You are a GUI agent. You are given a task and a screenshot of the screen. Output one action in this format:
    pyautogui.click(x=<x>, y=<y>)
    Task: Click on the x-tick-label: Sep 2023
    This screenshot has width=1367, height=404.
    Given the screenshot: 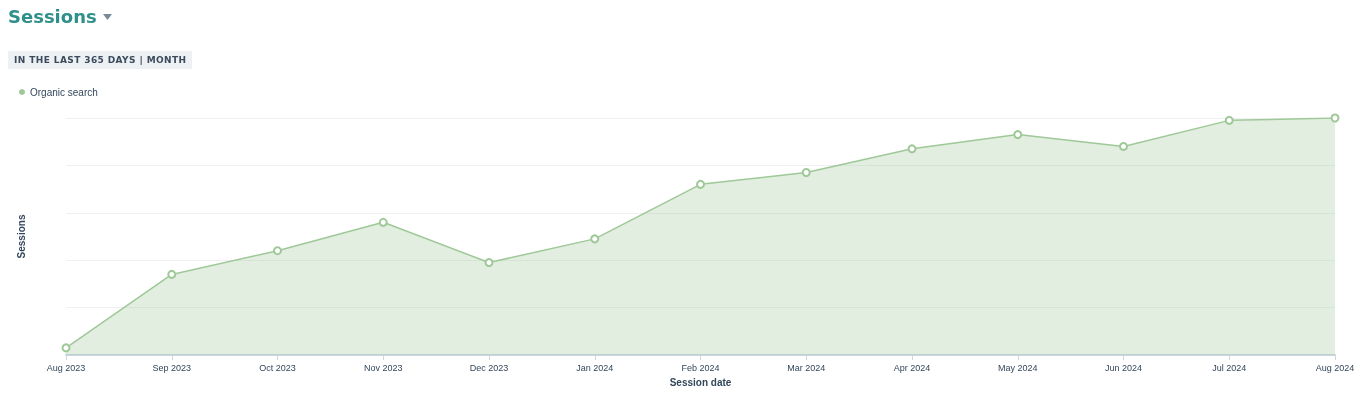 What is the action you would take?
    pyautogui.click(x=172, y=367)
    